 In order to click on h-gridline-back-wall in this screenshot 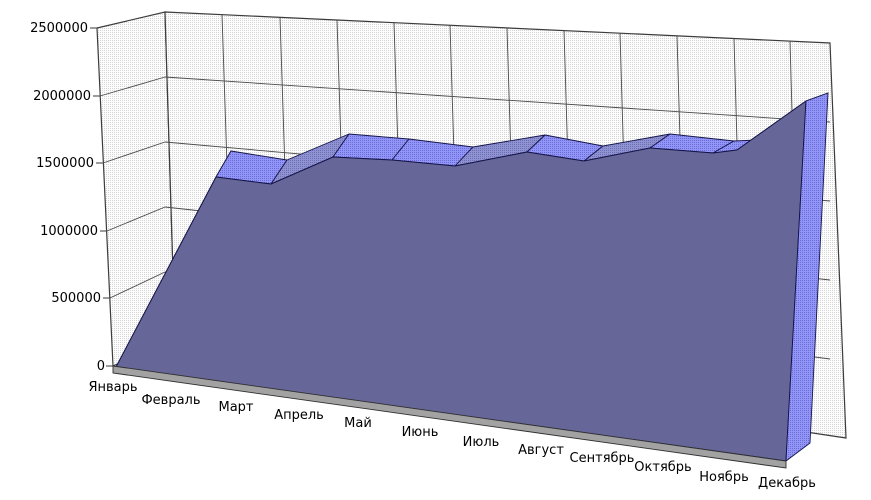, I will do `click(497, 99)`.